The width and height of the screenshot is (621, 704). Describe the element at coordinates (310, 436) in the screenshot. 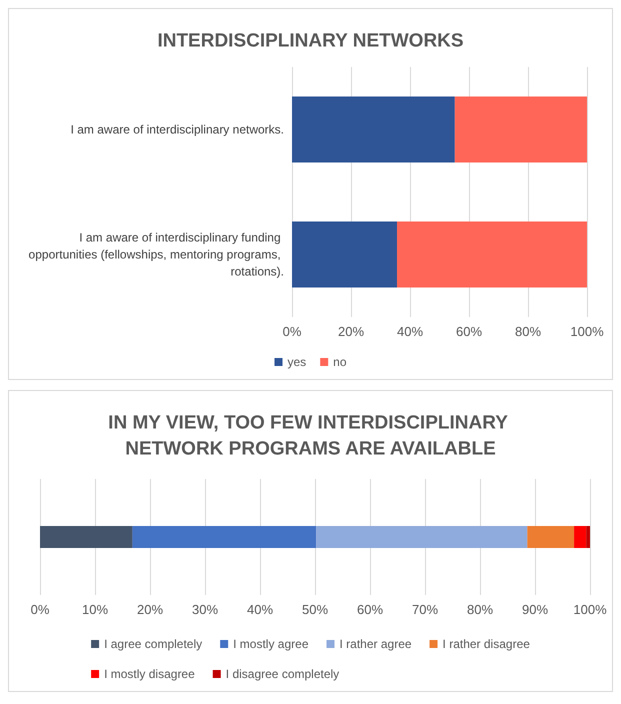

I see `chart-title: IN MY VIEW, TOO FEW INTERDISCIPLINARY NETWORK PROGRAMS ARE AVAILABLE` at that location.